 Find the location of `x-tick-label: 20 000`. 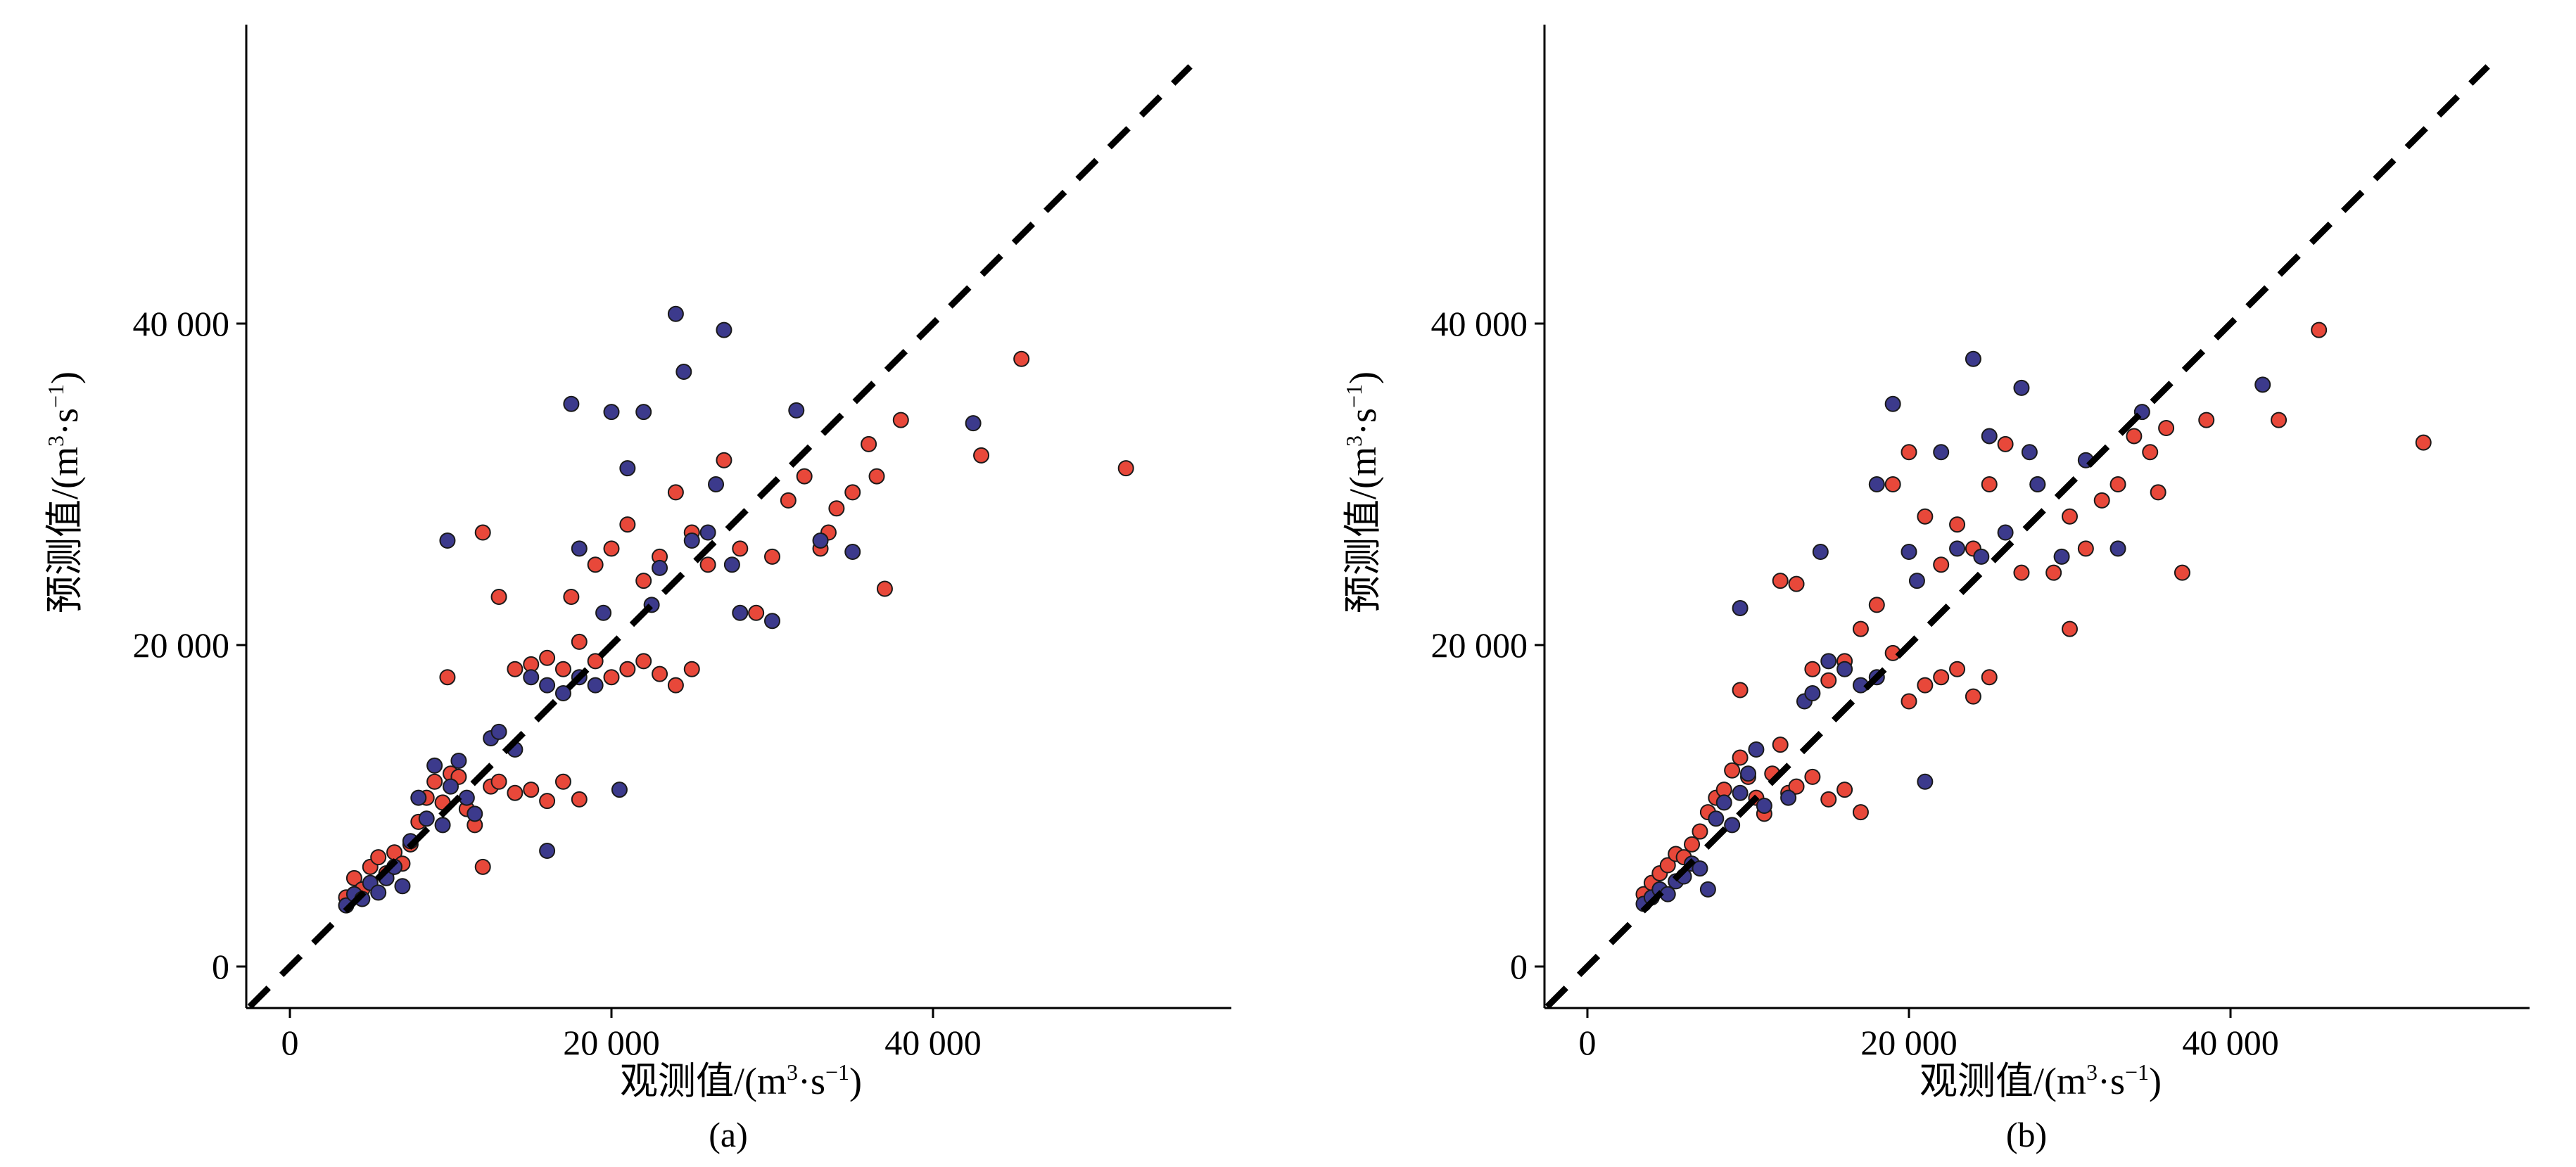

x-tick-label: 20 000 is located at coordinates (611, 1042).